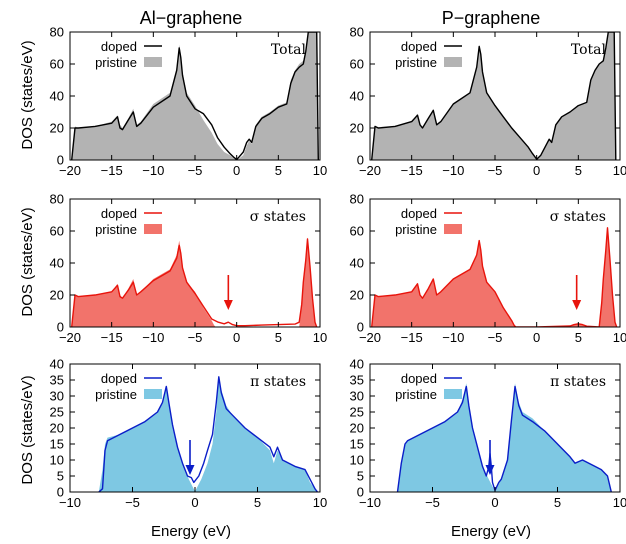  Describe the element at coordinates (57, 444) in the screenshot. I see `y-tick-label: 15` at that location.